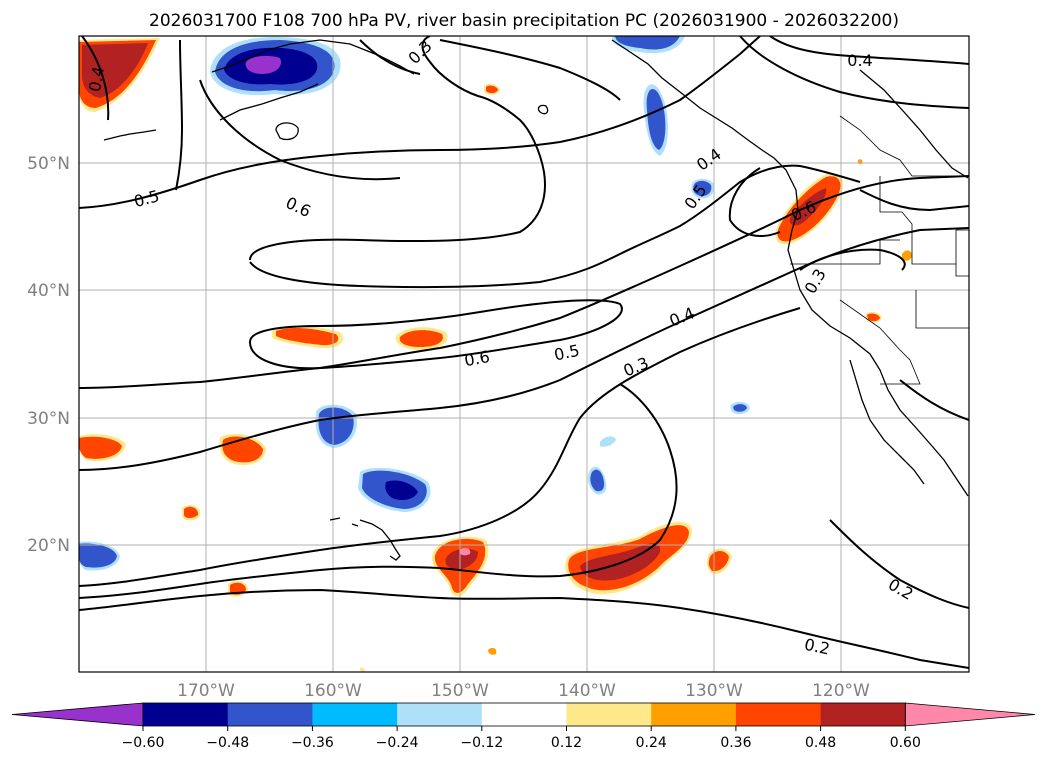 This screenshot has width=1047, height=765. What do you see at coordinates (143, 743) in the screenshot?
I see `colorbar-tick-label: −0.60` at bounding box center [143, 743].